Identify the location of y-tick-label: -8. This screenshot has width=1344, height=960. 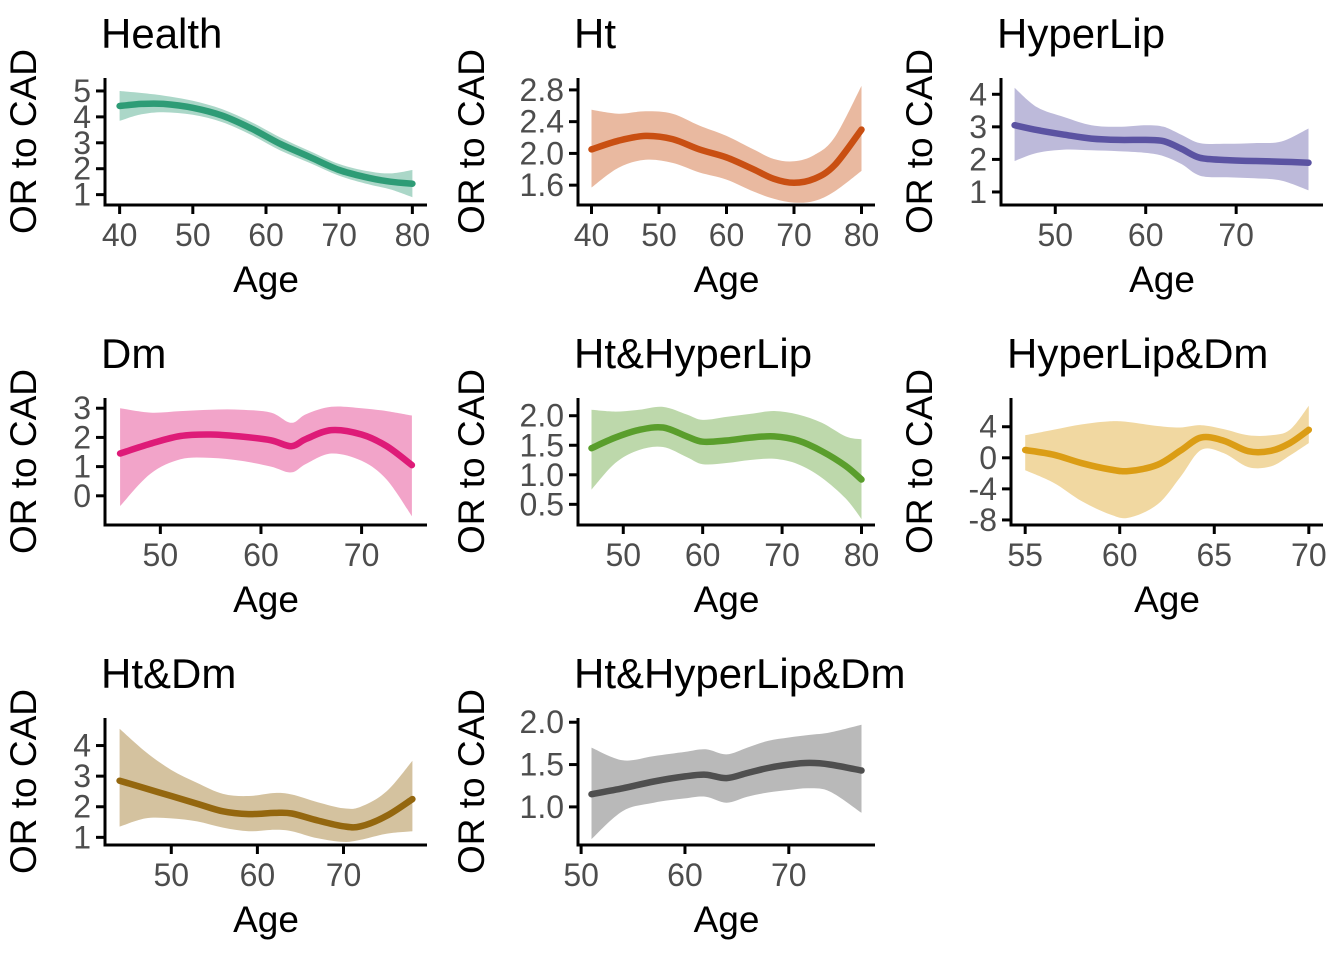
(983, 520).